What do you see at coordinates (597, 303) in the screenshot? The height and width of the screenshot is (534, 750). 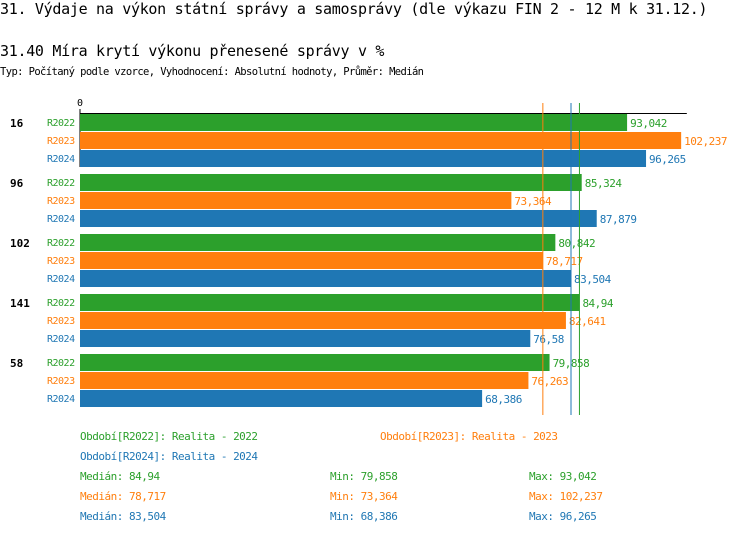 I see `data-label: 84,94` at bounding box center [597, 303].